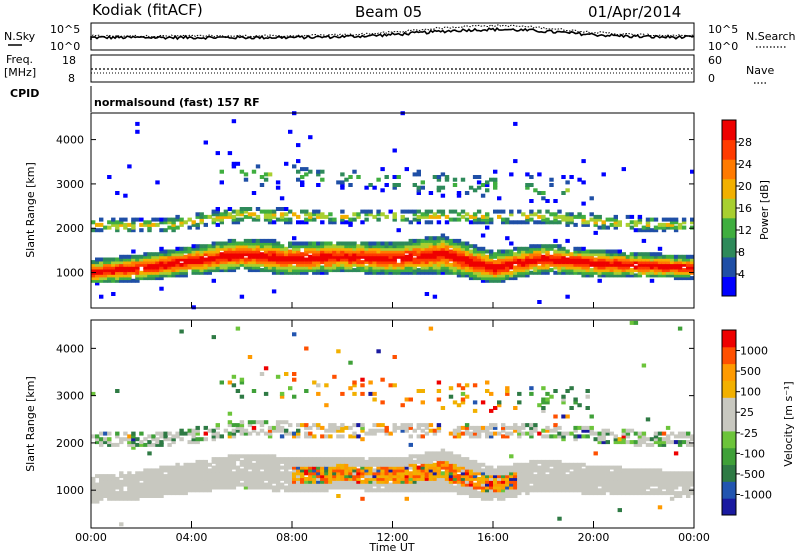 Image resolution: width=800 pixels, height=554 pixels. I want to click on velocity-cbar-label: 100, so click(750, 392).